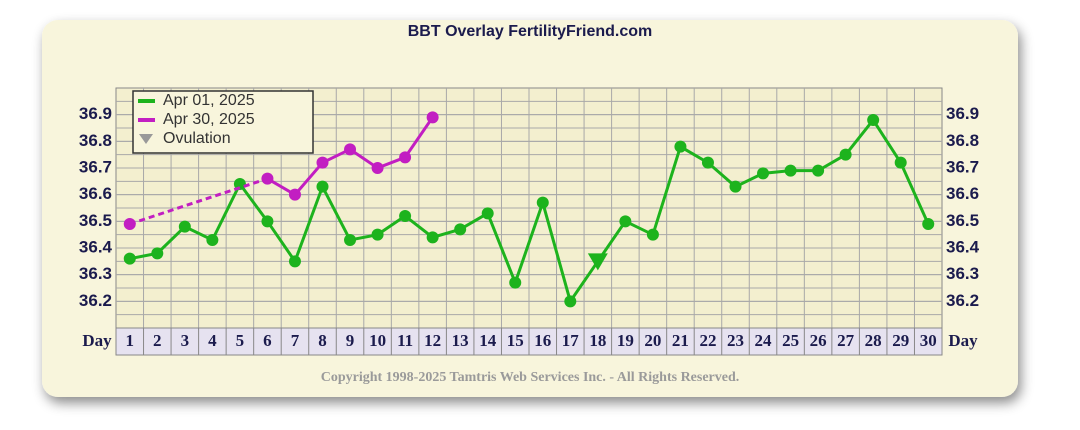 The image size is (1080, 430). What do you see at coordinates (735, 340) in the screenshot?
I see `x-tick-label: 23` at bounding box center [735, 340].